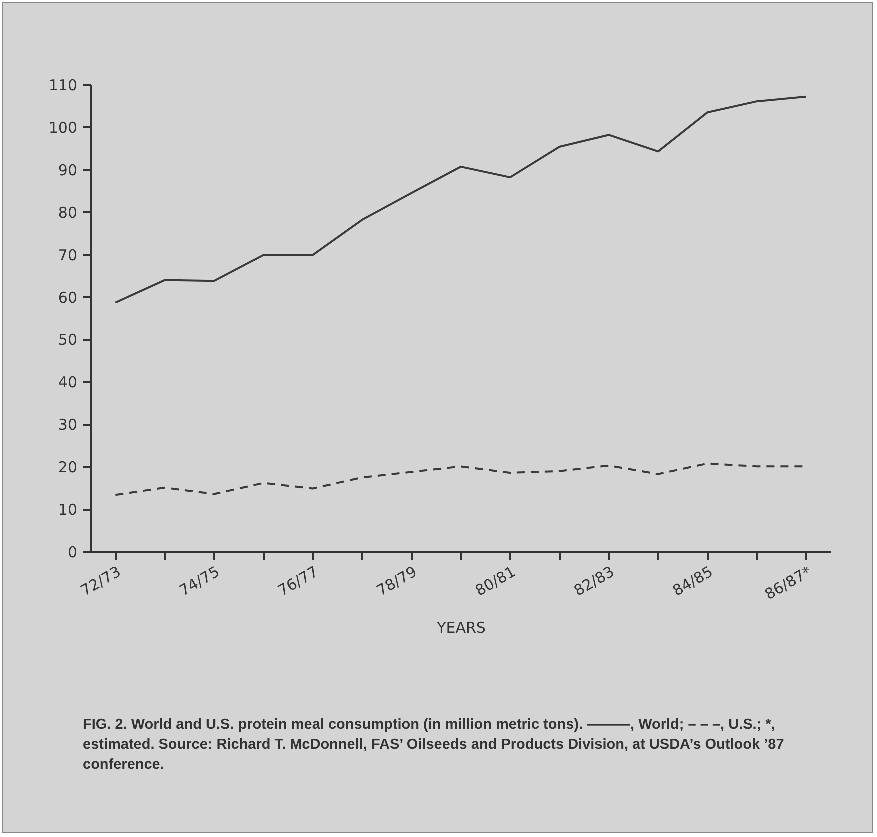 This screenshot has width=877, height=837. Describe the element at coordinates (68, 383) in the screenshot. I see `y-tick-label: 40` at that location.